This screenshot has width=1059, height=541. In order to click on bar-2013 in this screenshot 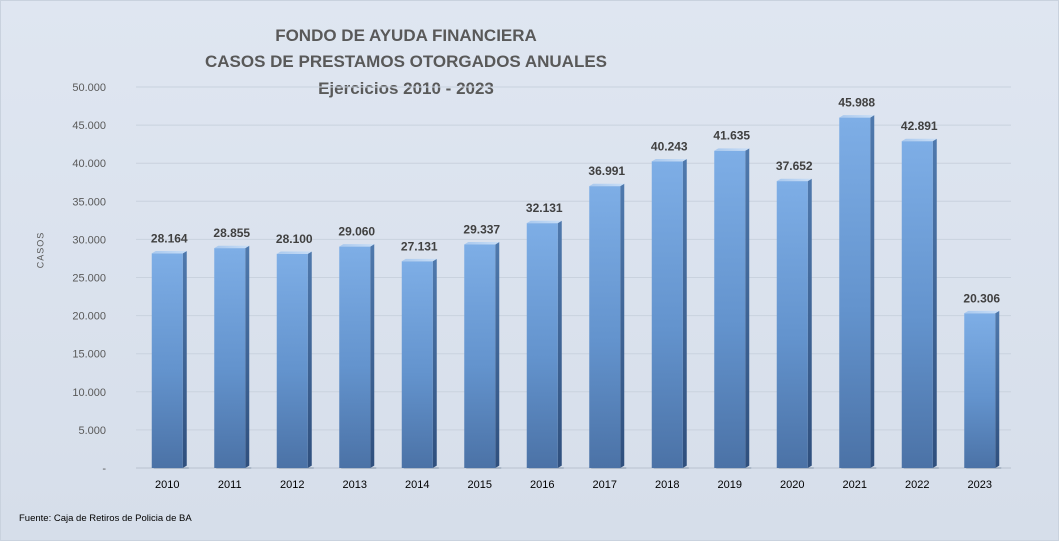, I will do `click(358, 356)`.